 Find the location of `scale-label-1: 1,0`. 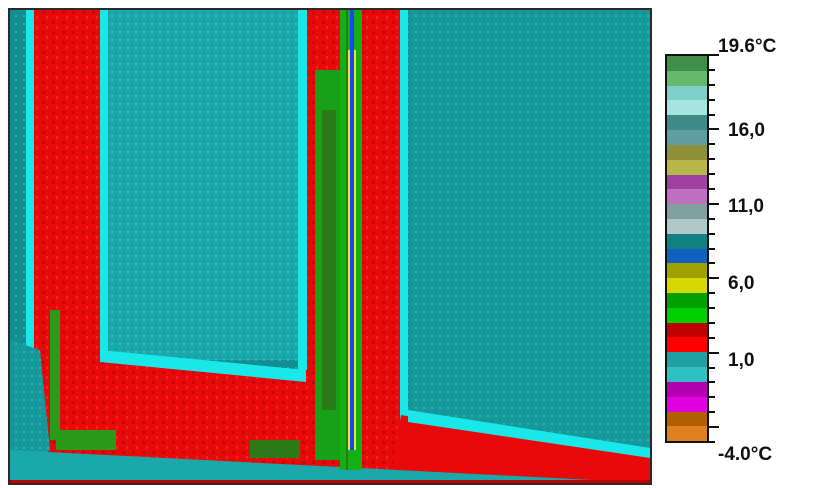

scale-label-1: 1,0 is located at coordinates (741, 360).